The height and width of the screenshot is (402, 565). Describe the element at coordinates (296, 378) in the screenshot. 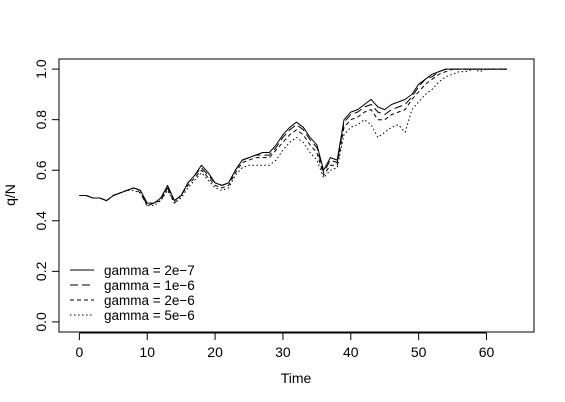

I see `x-axis-label: Time` at that location.